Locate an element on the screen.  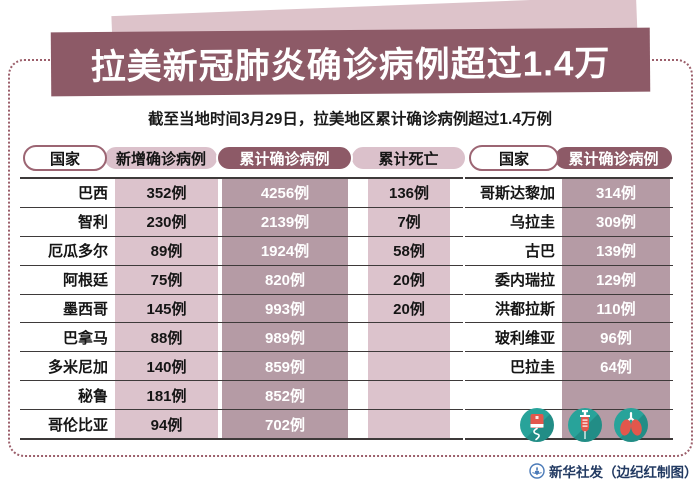
total-cases-column-band-right is located at coordinates (616, 308).